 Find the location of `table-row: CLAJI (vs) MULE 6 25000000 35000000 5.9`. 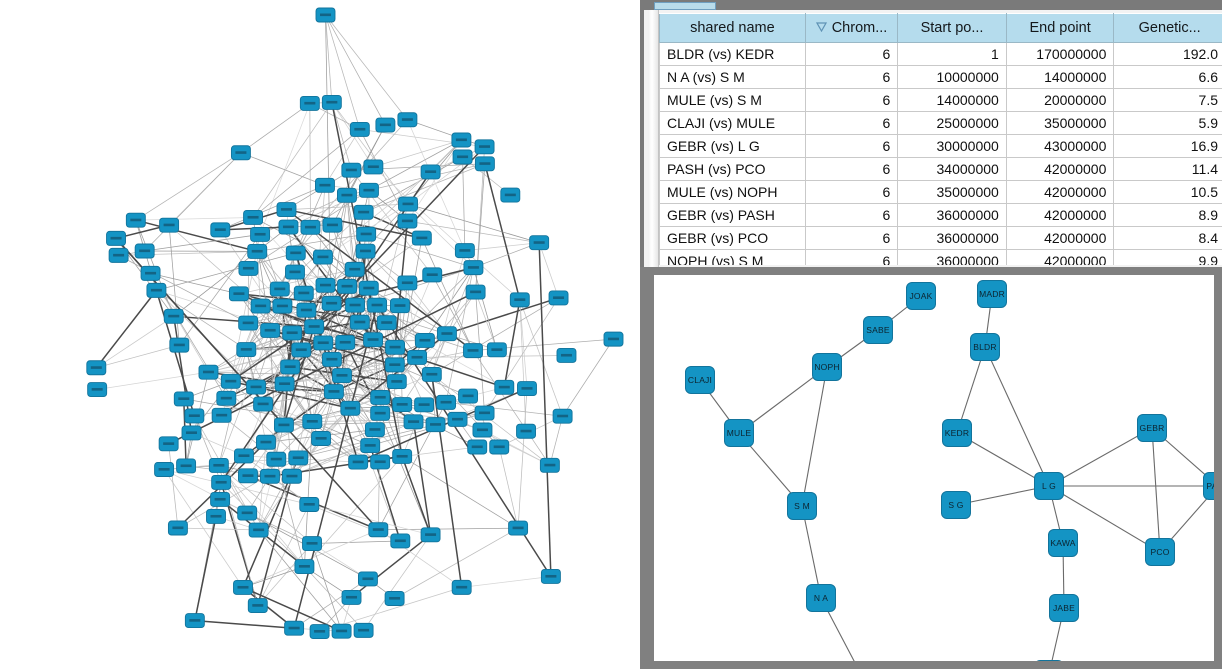

table-row: CLAJI (vs) MULE 6 25000000 35000000 5.9 is located at coordinates (940, 123).